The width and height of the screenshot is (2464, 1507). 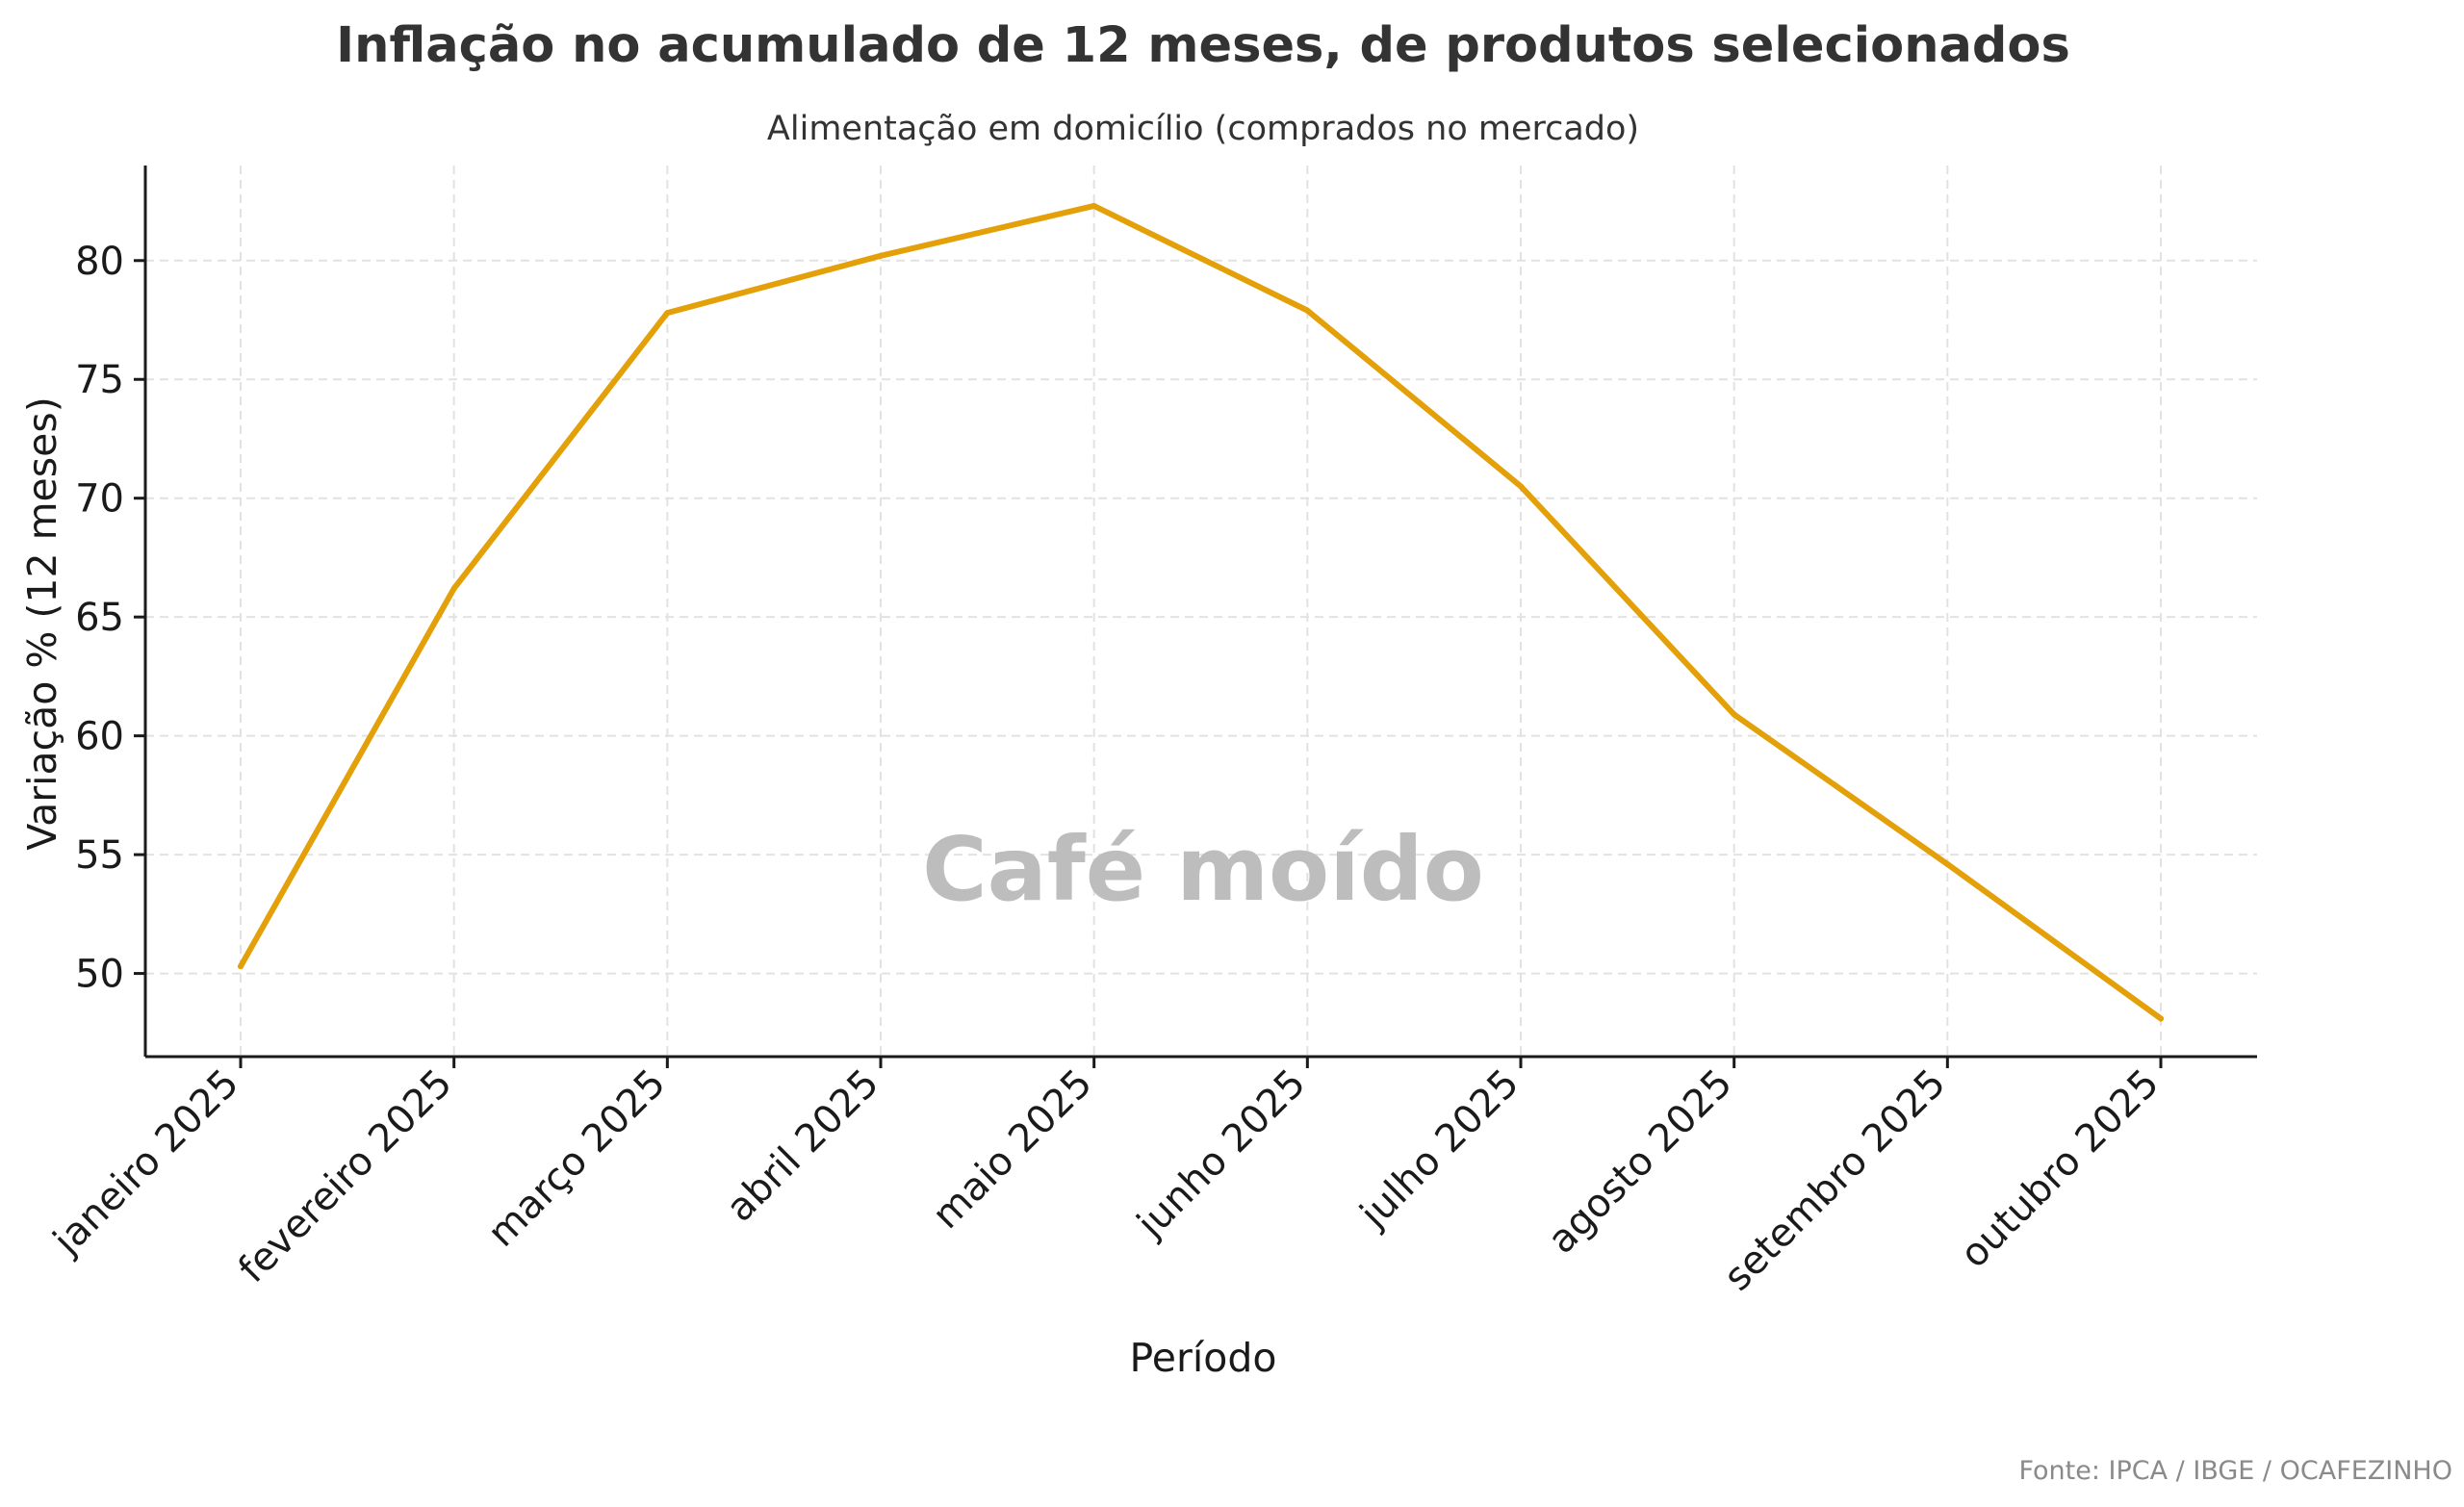 What do you see at coordinates (1203, 869) in the screenshot?
I see `series-annotation: Café moído` at bounding box center [1203, 869].